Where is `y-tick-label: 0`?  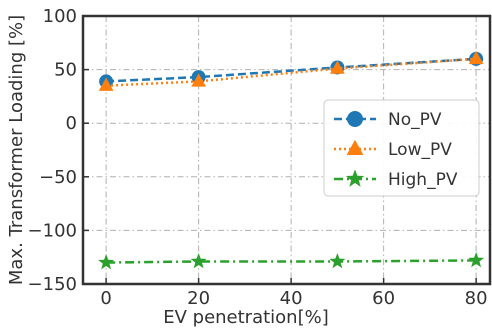
y-tick-label: 0 is located at coordinates (71, 123).